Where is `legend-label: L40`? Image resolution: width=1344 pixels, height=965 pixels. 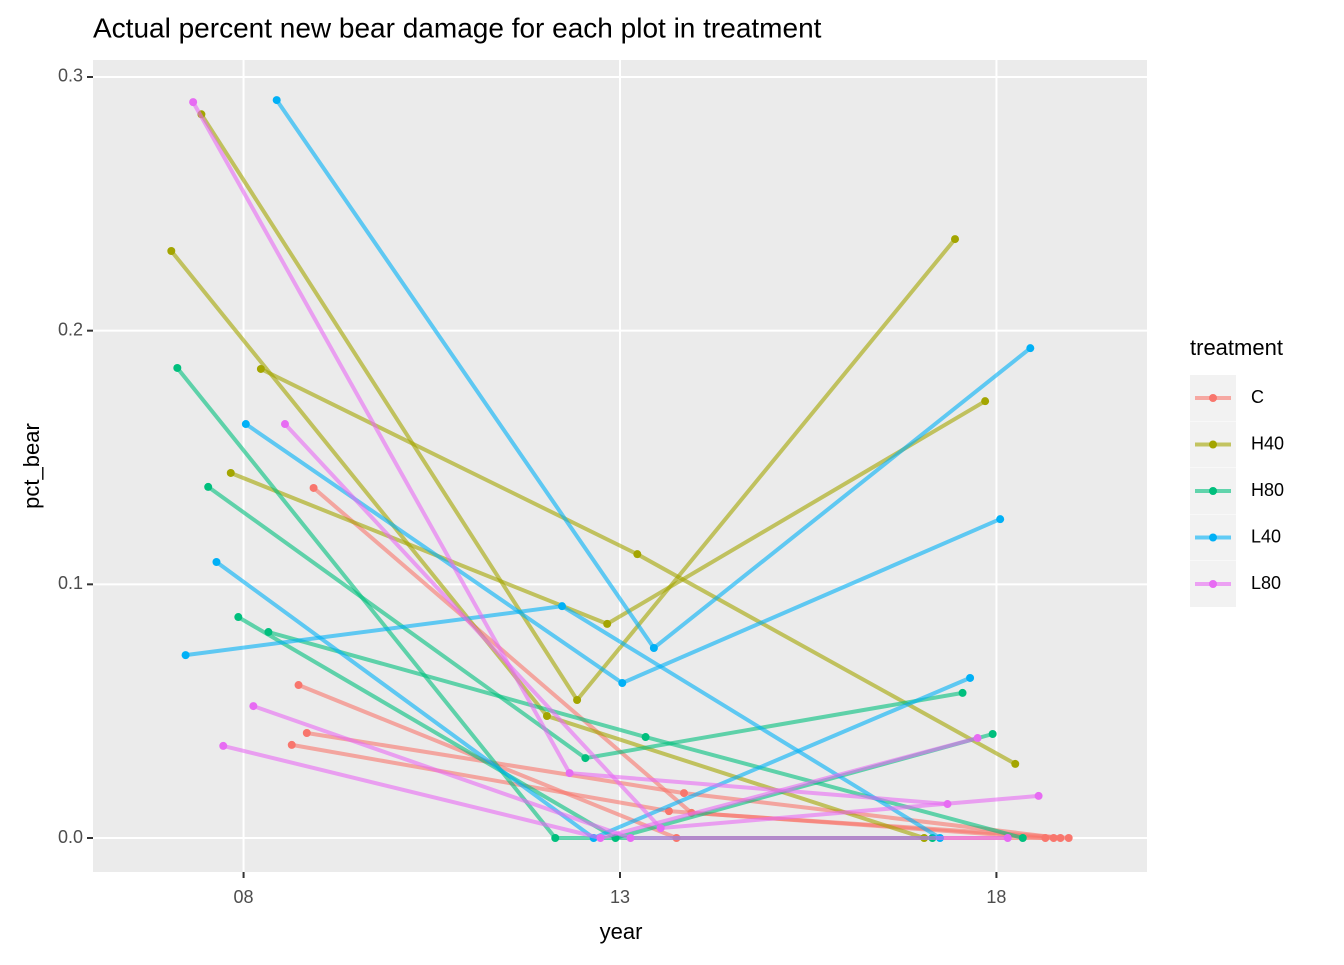
legend-label: L40 is located at coordinates (1266, 536).